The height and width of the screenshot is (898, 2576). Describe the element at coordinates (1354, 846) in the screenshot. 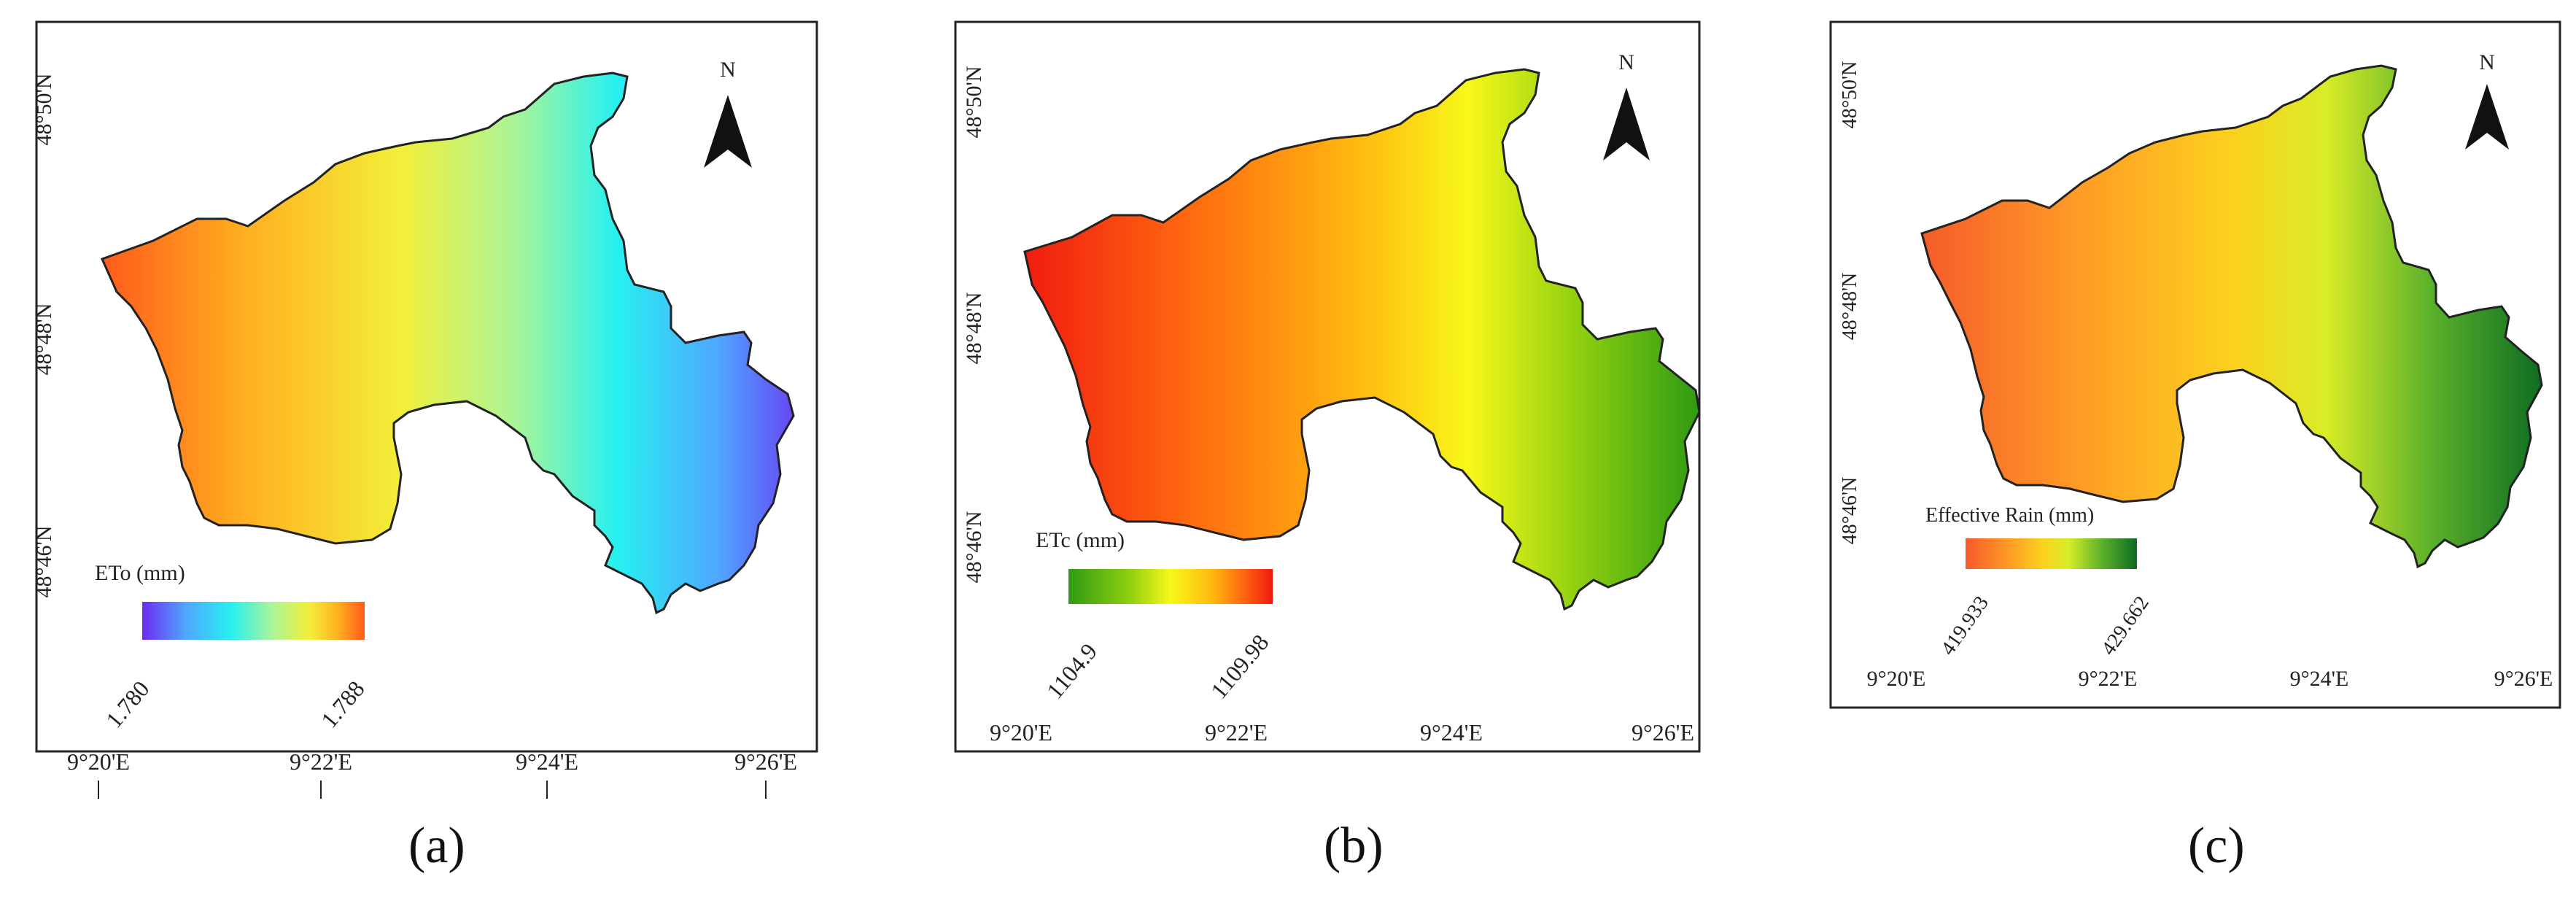

I see `panel-caption: (b)` at that location.